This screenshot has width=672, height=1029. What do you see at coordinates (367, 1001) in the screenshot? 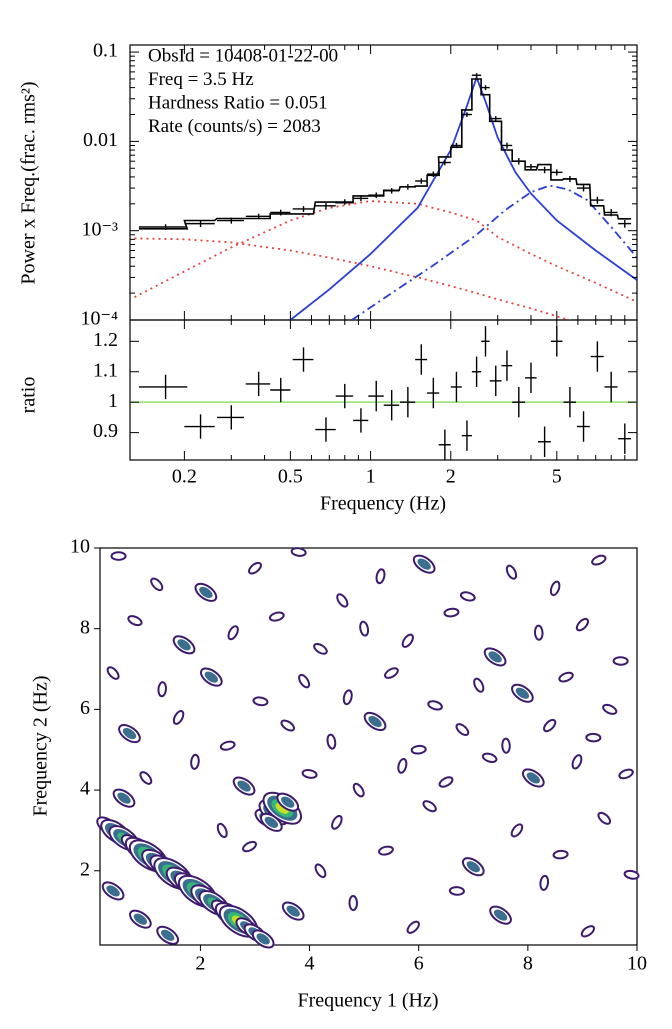
I see `x-axis-label: Frequency 1 (Hz)` at bounding box center [367, 1001].